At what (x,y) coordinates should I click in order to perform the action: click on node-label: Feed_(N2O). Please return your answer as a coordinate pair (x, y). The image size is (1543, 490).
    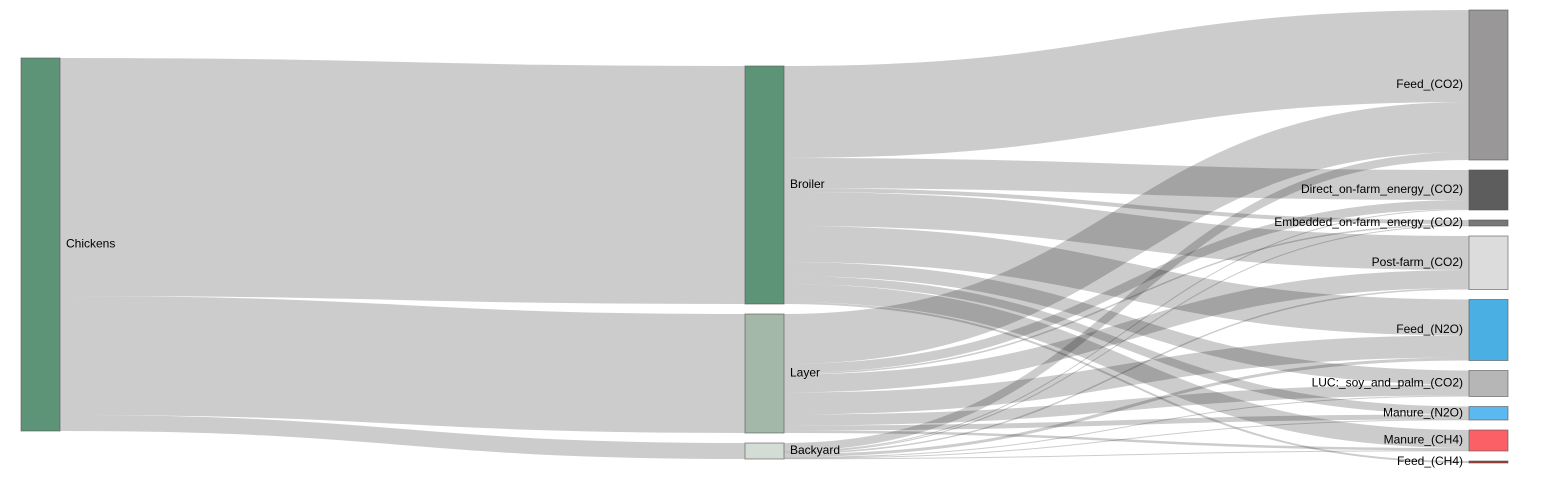
    Looking at the image, I should click on (1429, 329).